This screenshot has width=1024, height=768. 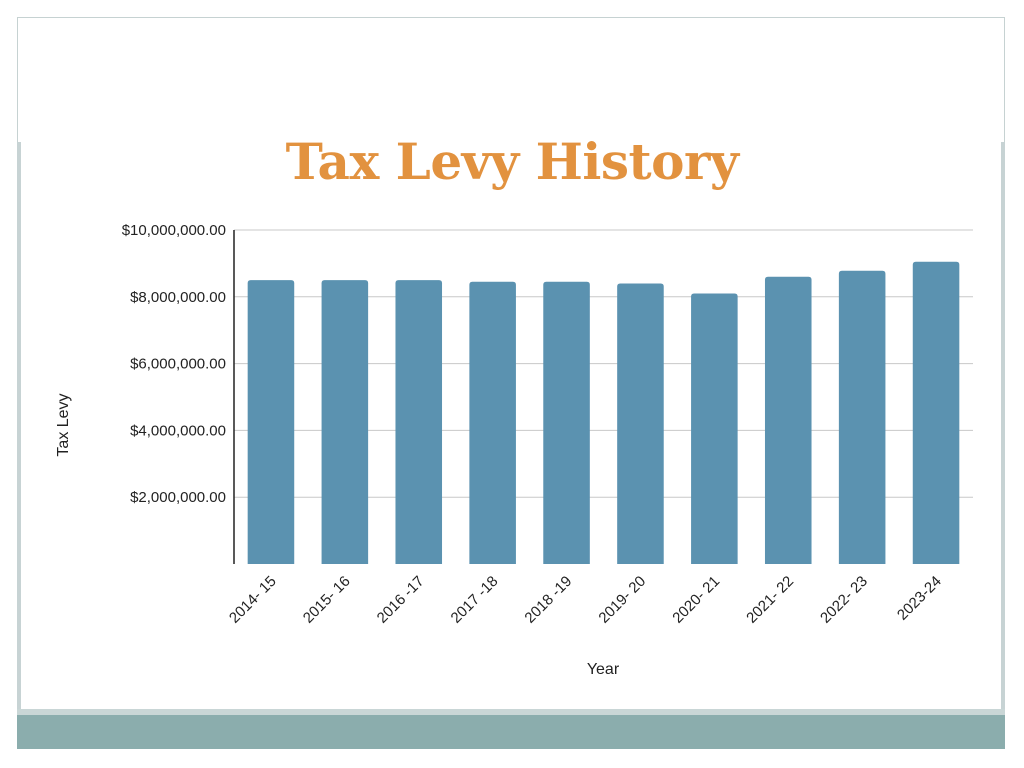 What do you see at coordinates (622, 600) in the screenshot?
I see `x-tick-label: 2019- 20` at bounding box center [622, 600].